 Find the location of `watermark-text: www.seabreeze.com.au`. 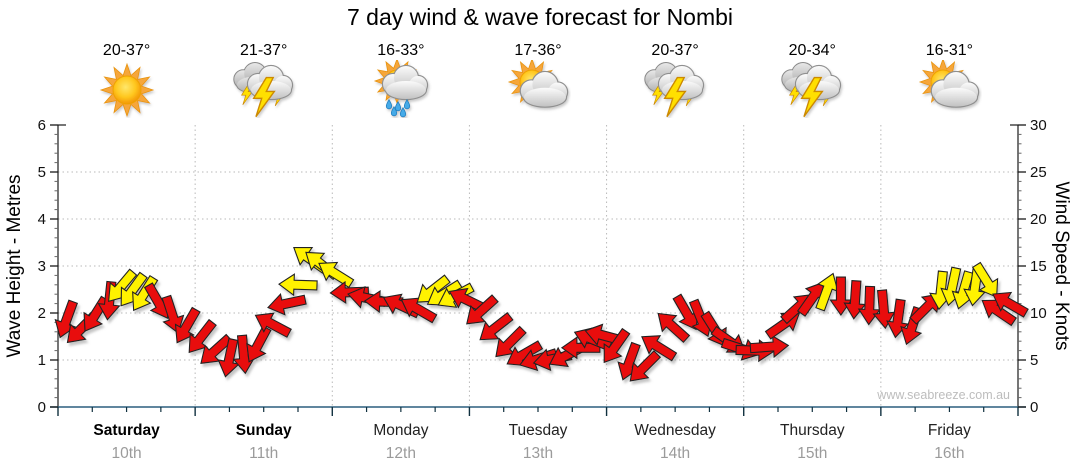

watermark-text: www.seabreeze.com.au is located at coordinates (943, 395).